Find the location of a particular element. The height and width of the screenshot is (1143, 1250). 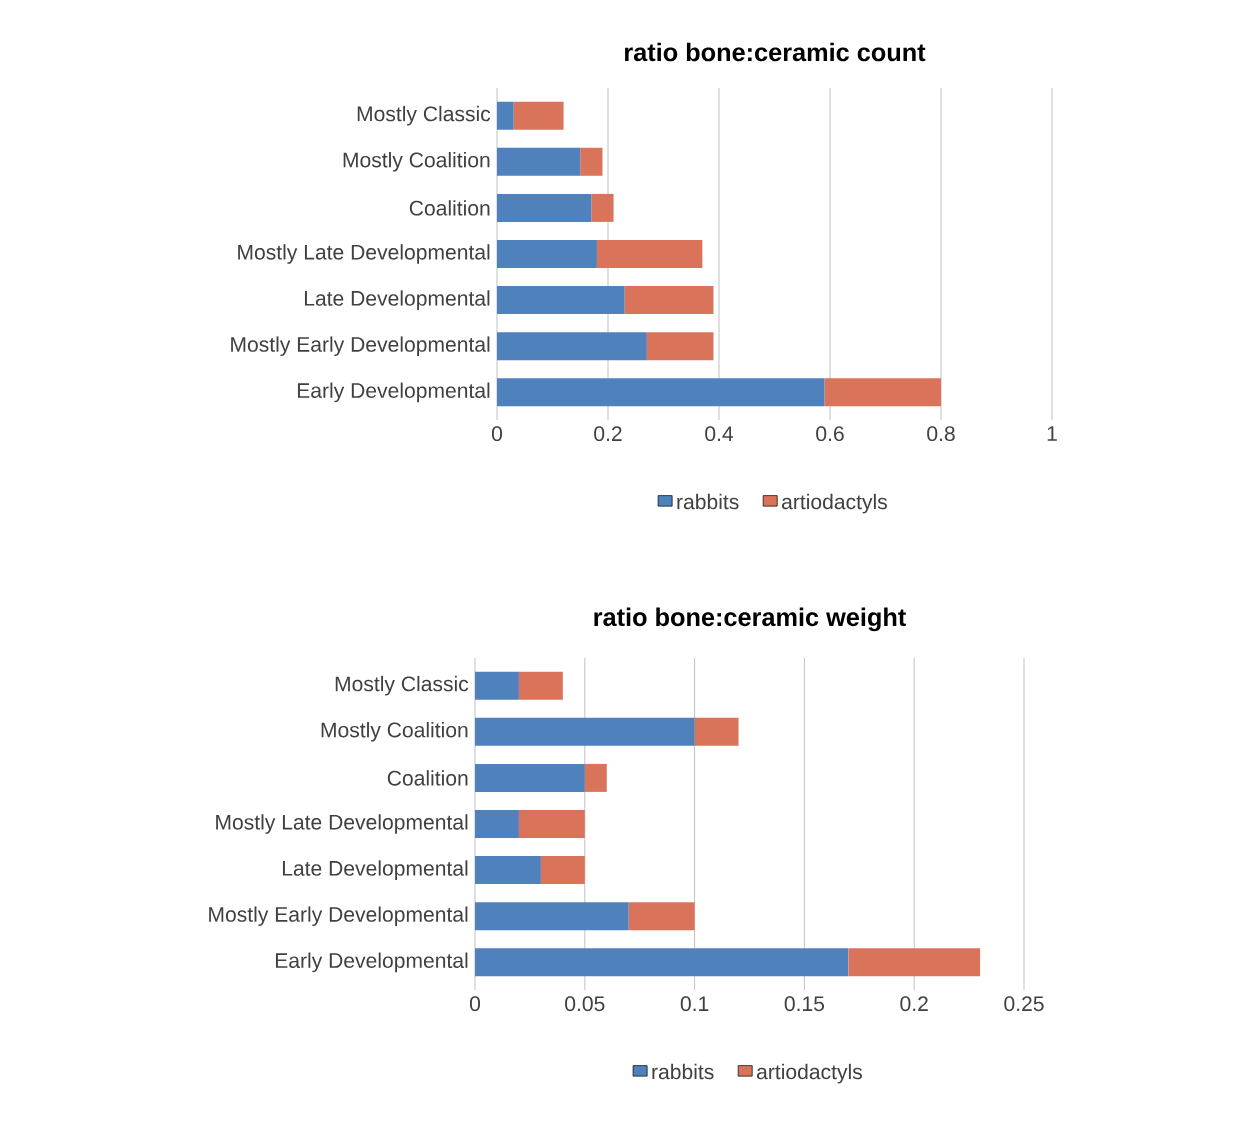

x-tick-label: 0.8 is located at coordinates (941, 434).